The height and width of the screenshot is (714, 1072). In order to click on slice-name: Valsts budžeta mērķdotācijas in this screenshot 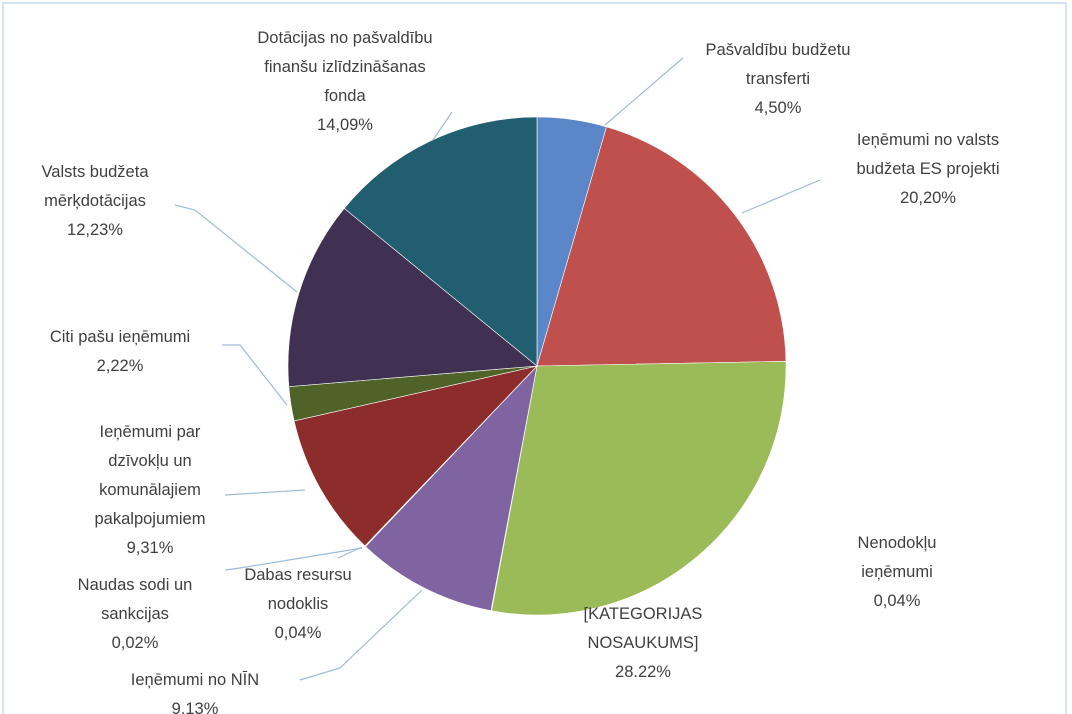, I will do `click(95, 186)`.